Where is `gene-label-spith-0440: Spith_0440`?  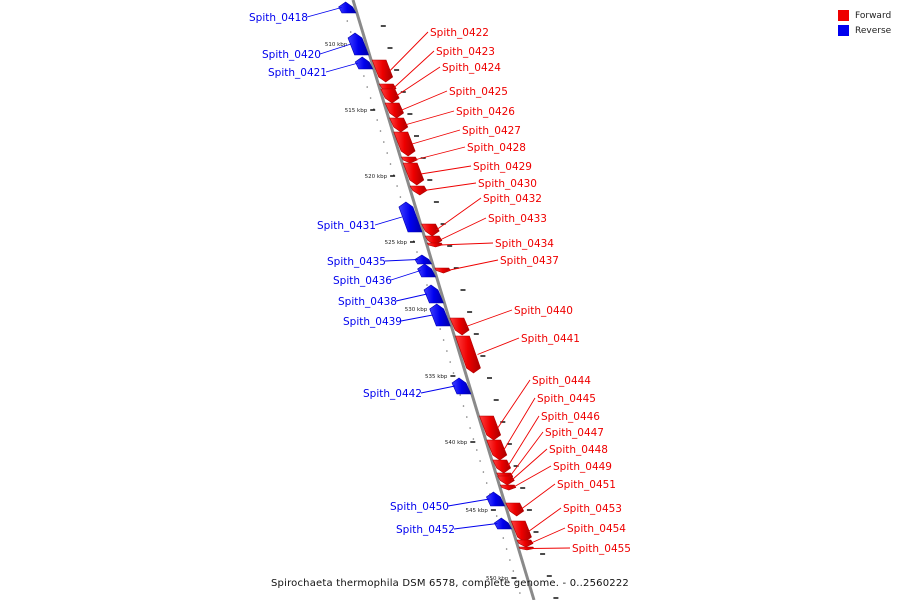
gene-label-spith-0440: Spith_0440 is located at coordinates (543, 311).